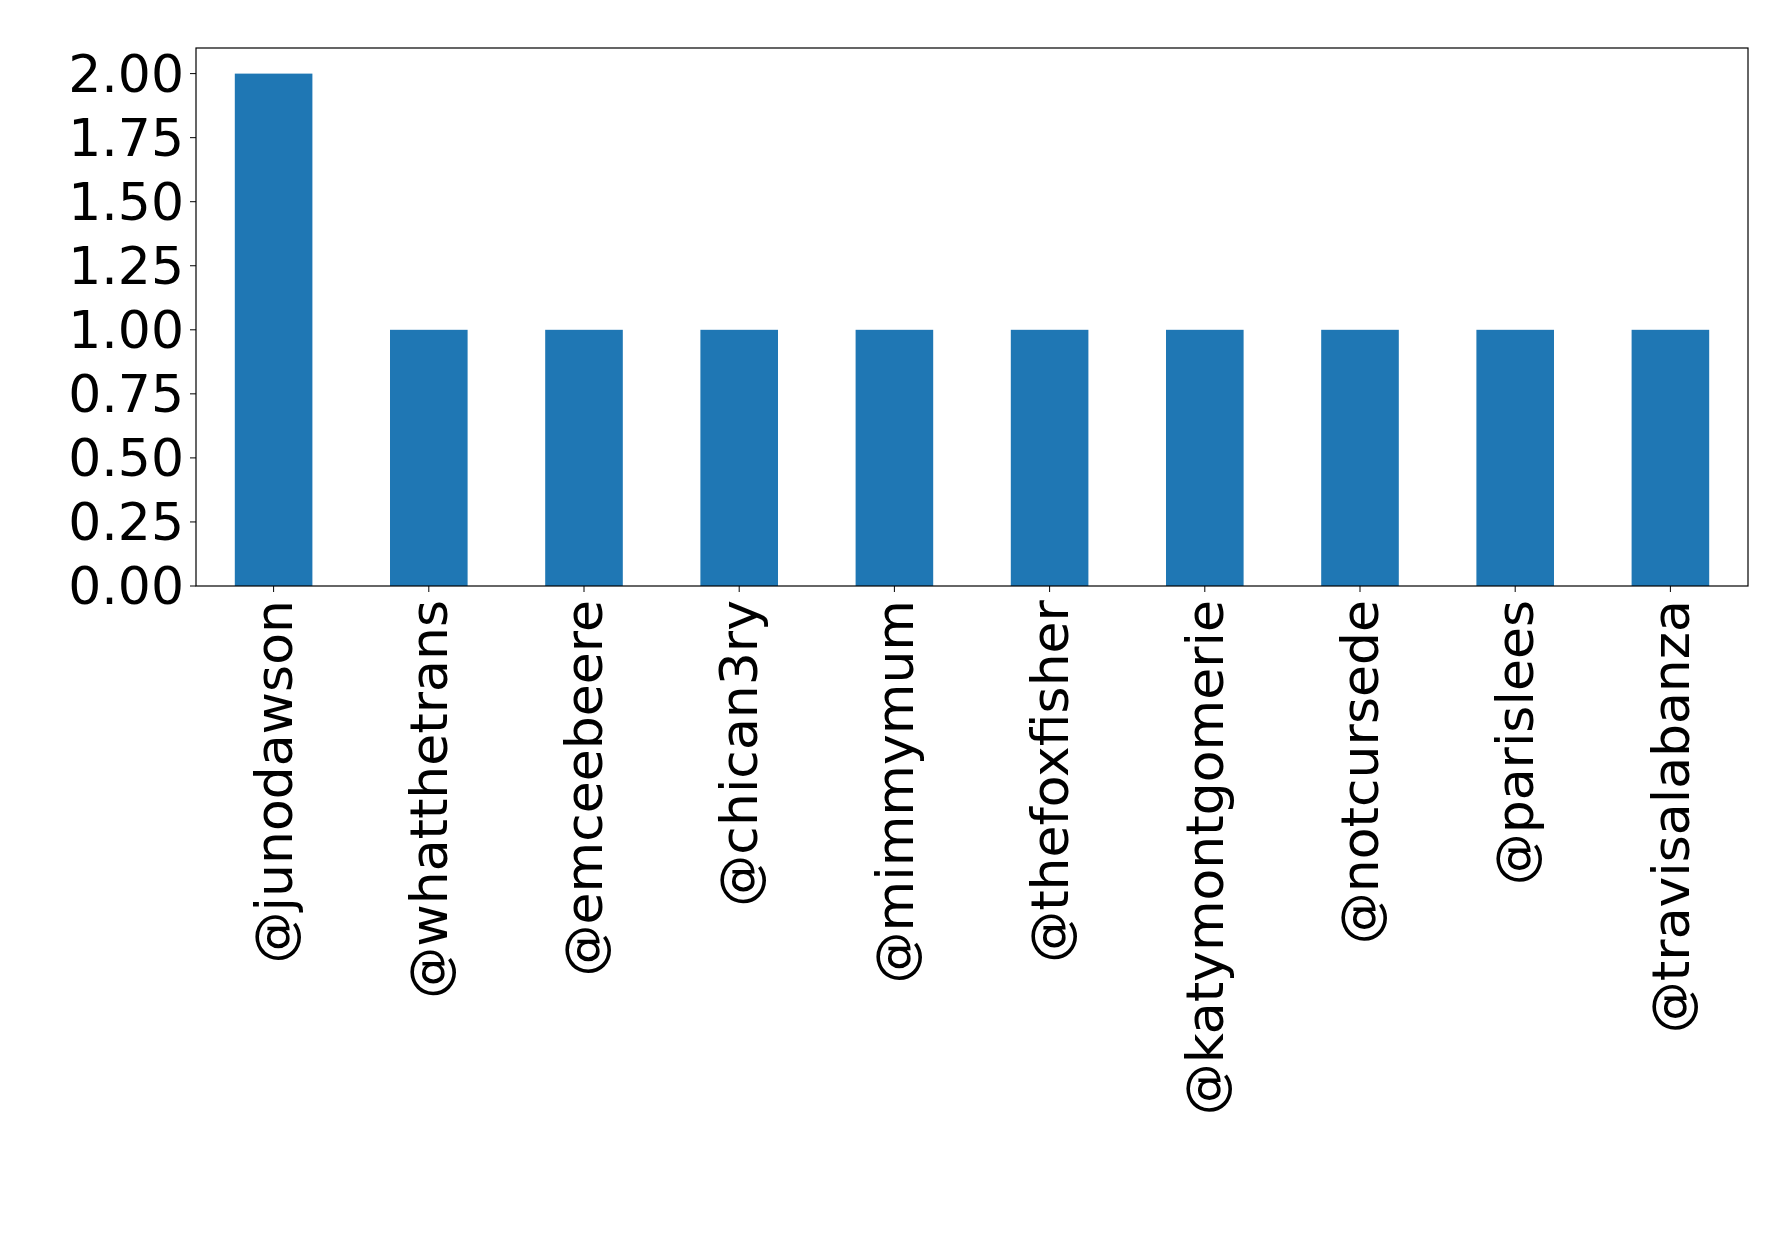 The height and width of the screenshot is (1247, 1778). What do you see at coordinates (273, 782) in the screenshot?
I see `x-tick-label: @junodawson` at bounding box center [273, 782].